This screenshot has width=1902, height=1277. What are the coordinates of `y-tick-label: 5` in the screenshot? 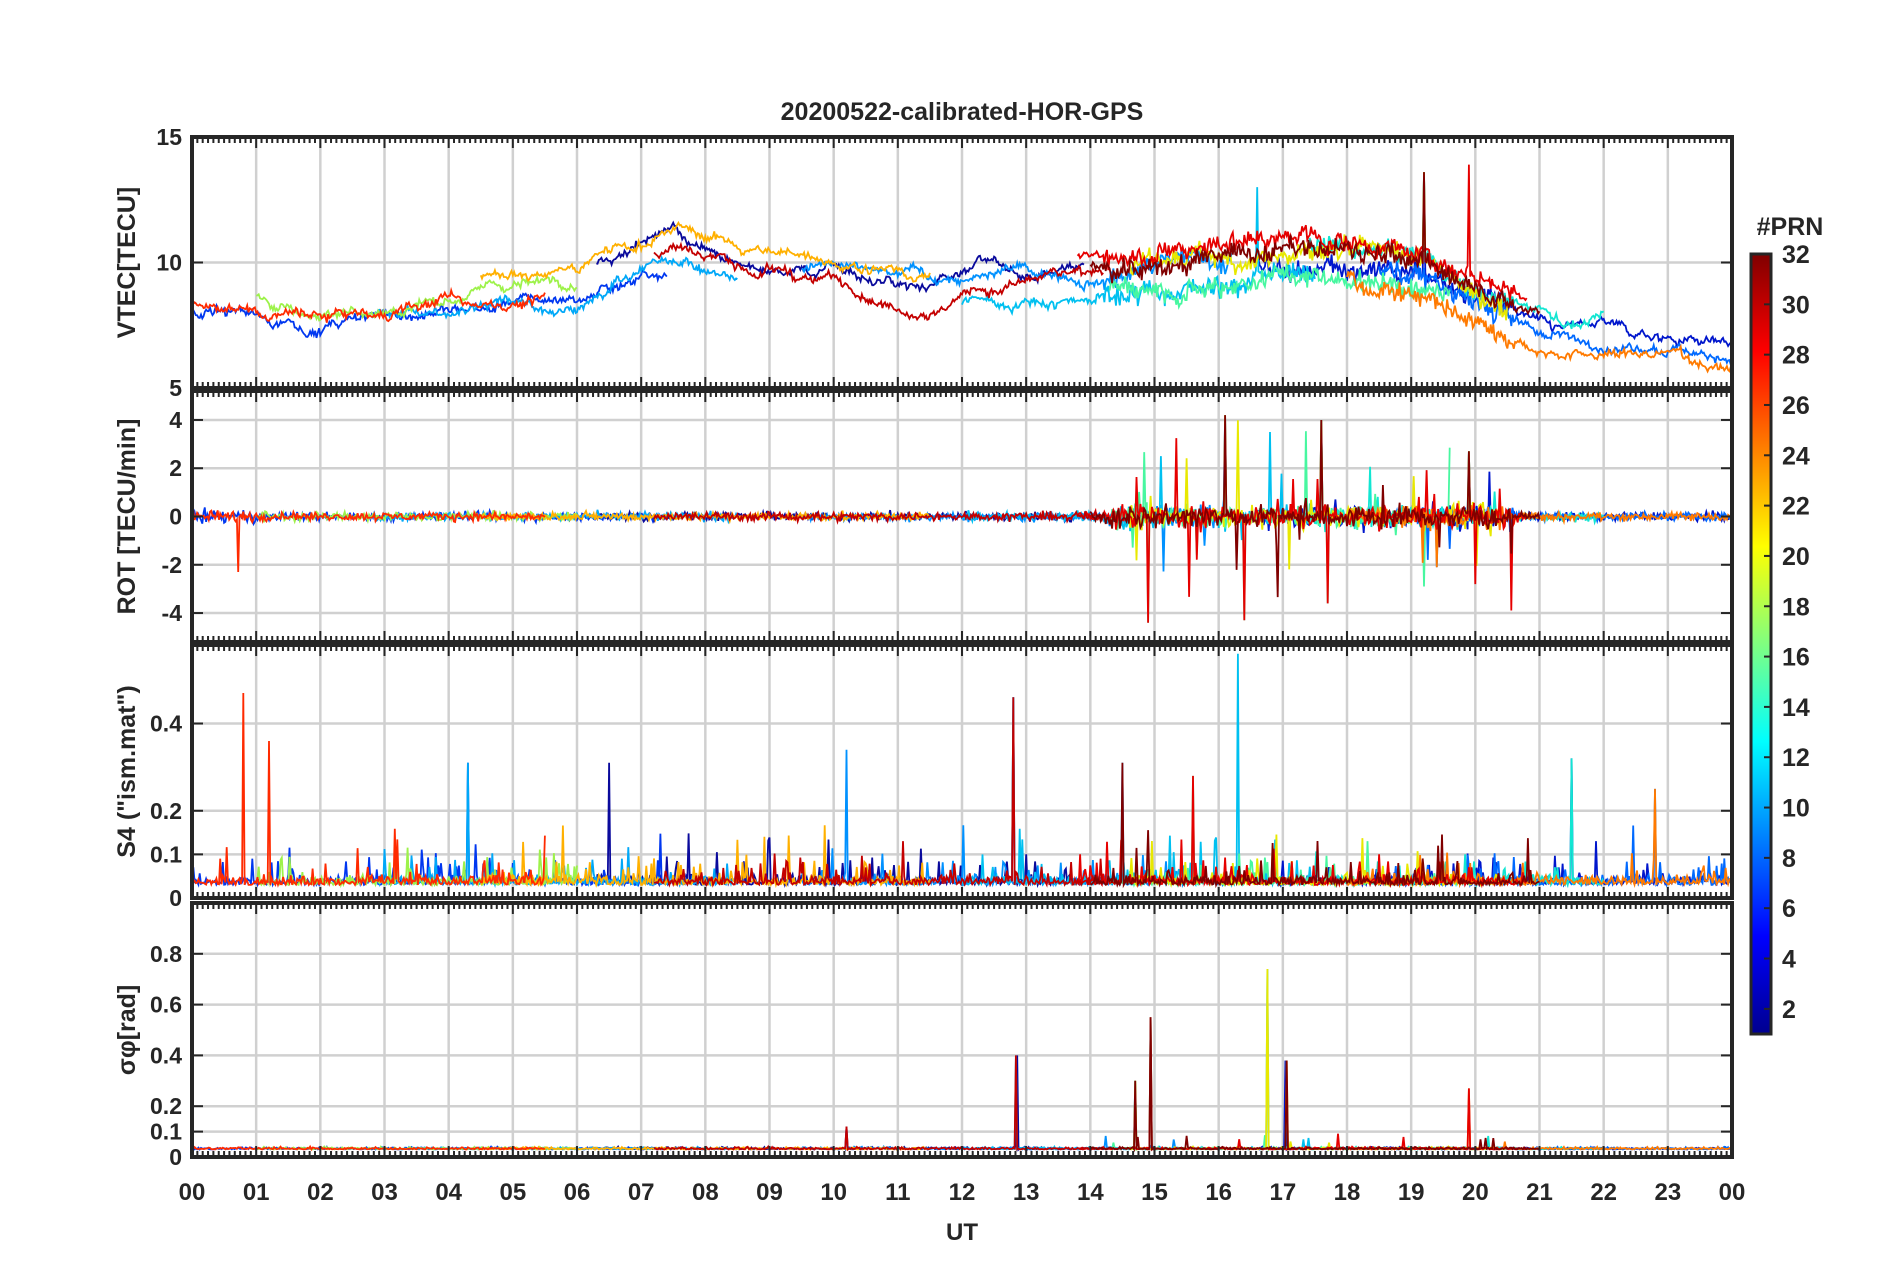 It's located at (175, 388).